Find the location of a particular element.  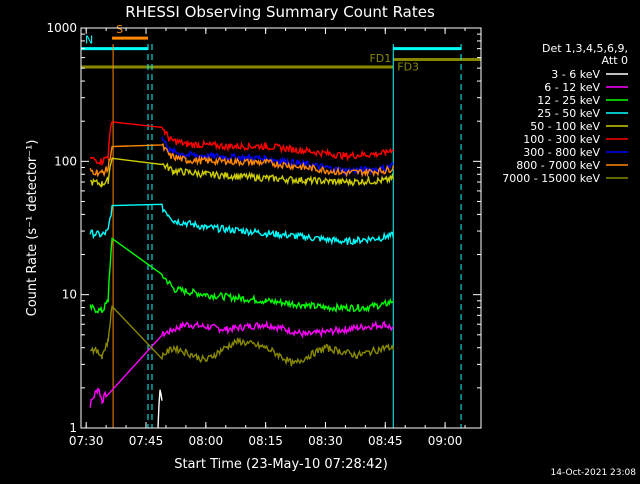

legend-label-1: 6 - 12 keV is located at coordinates (572, 87).